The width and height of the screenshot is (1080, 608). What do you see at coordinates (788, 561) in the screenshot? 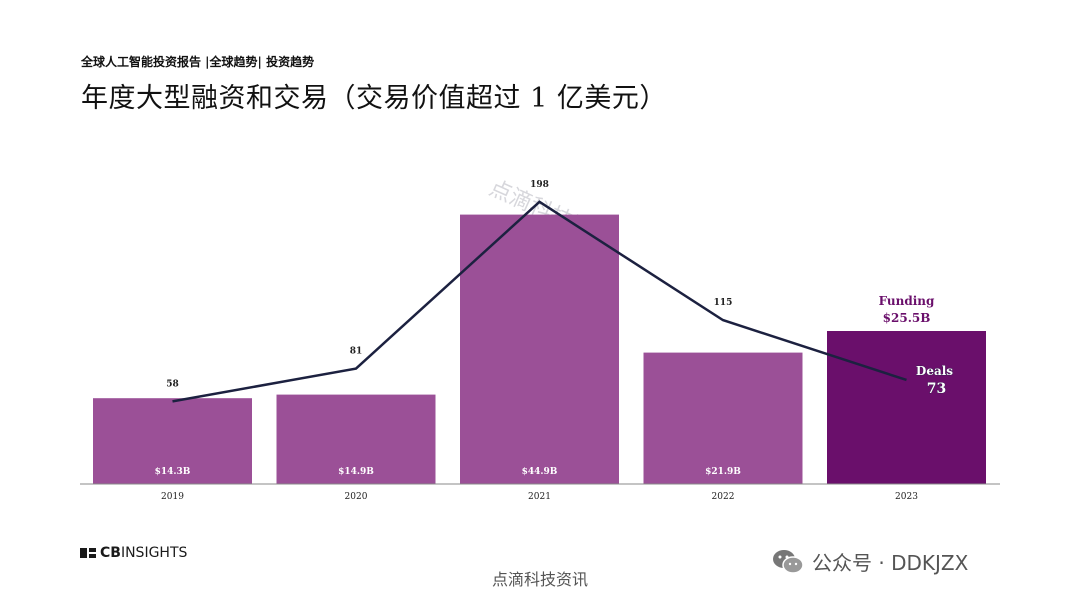
I see `wechat-icon` at bounding box center [788, 561].